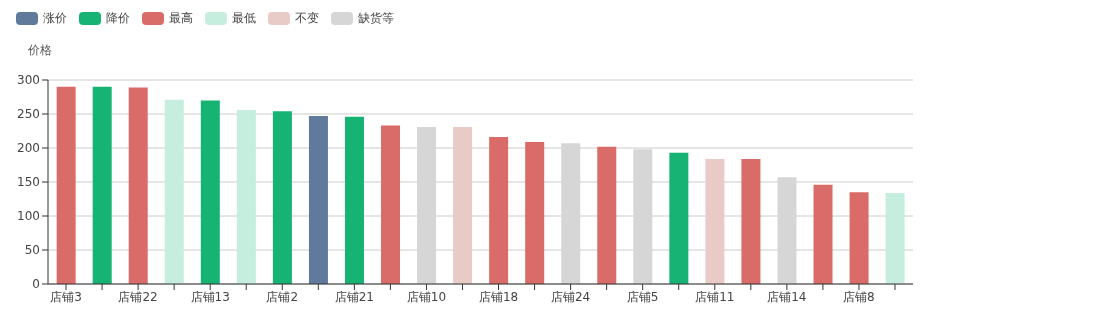 Image resolution: width=1112 pixels, height=320 pixels. Describe the element at coordinates (570, 296) in the screenshot. I see `x-tick-label: 店铺24` at that location.